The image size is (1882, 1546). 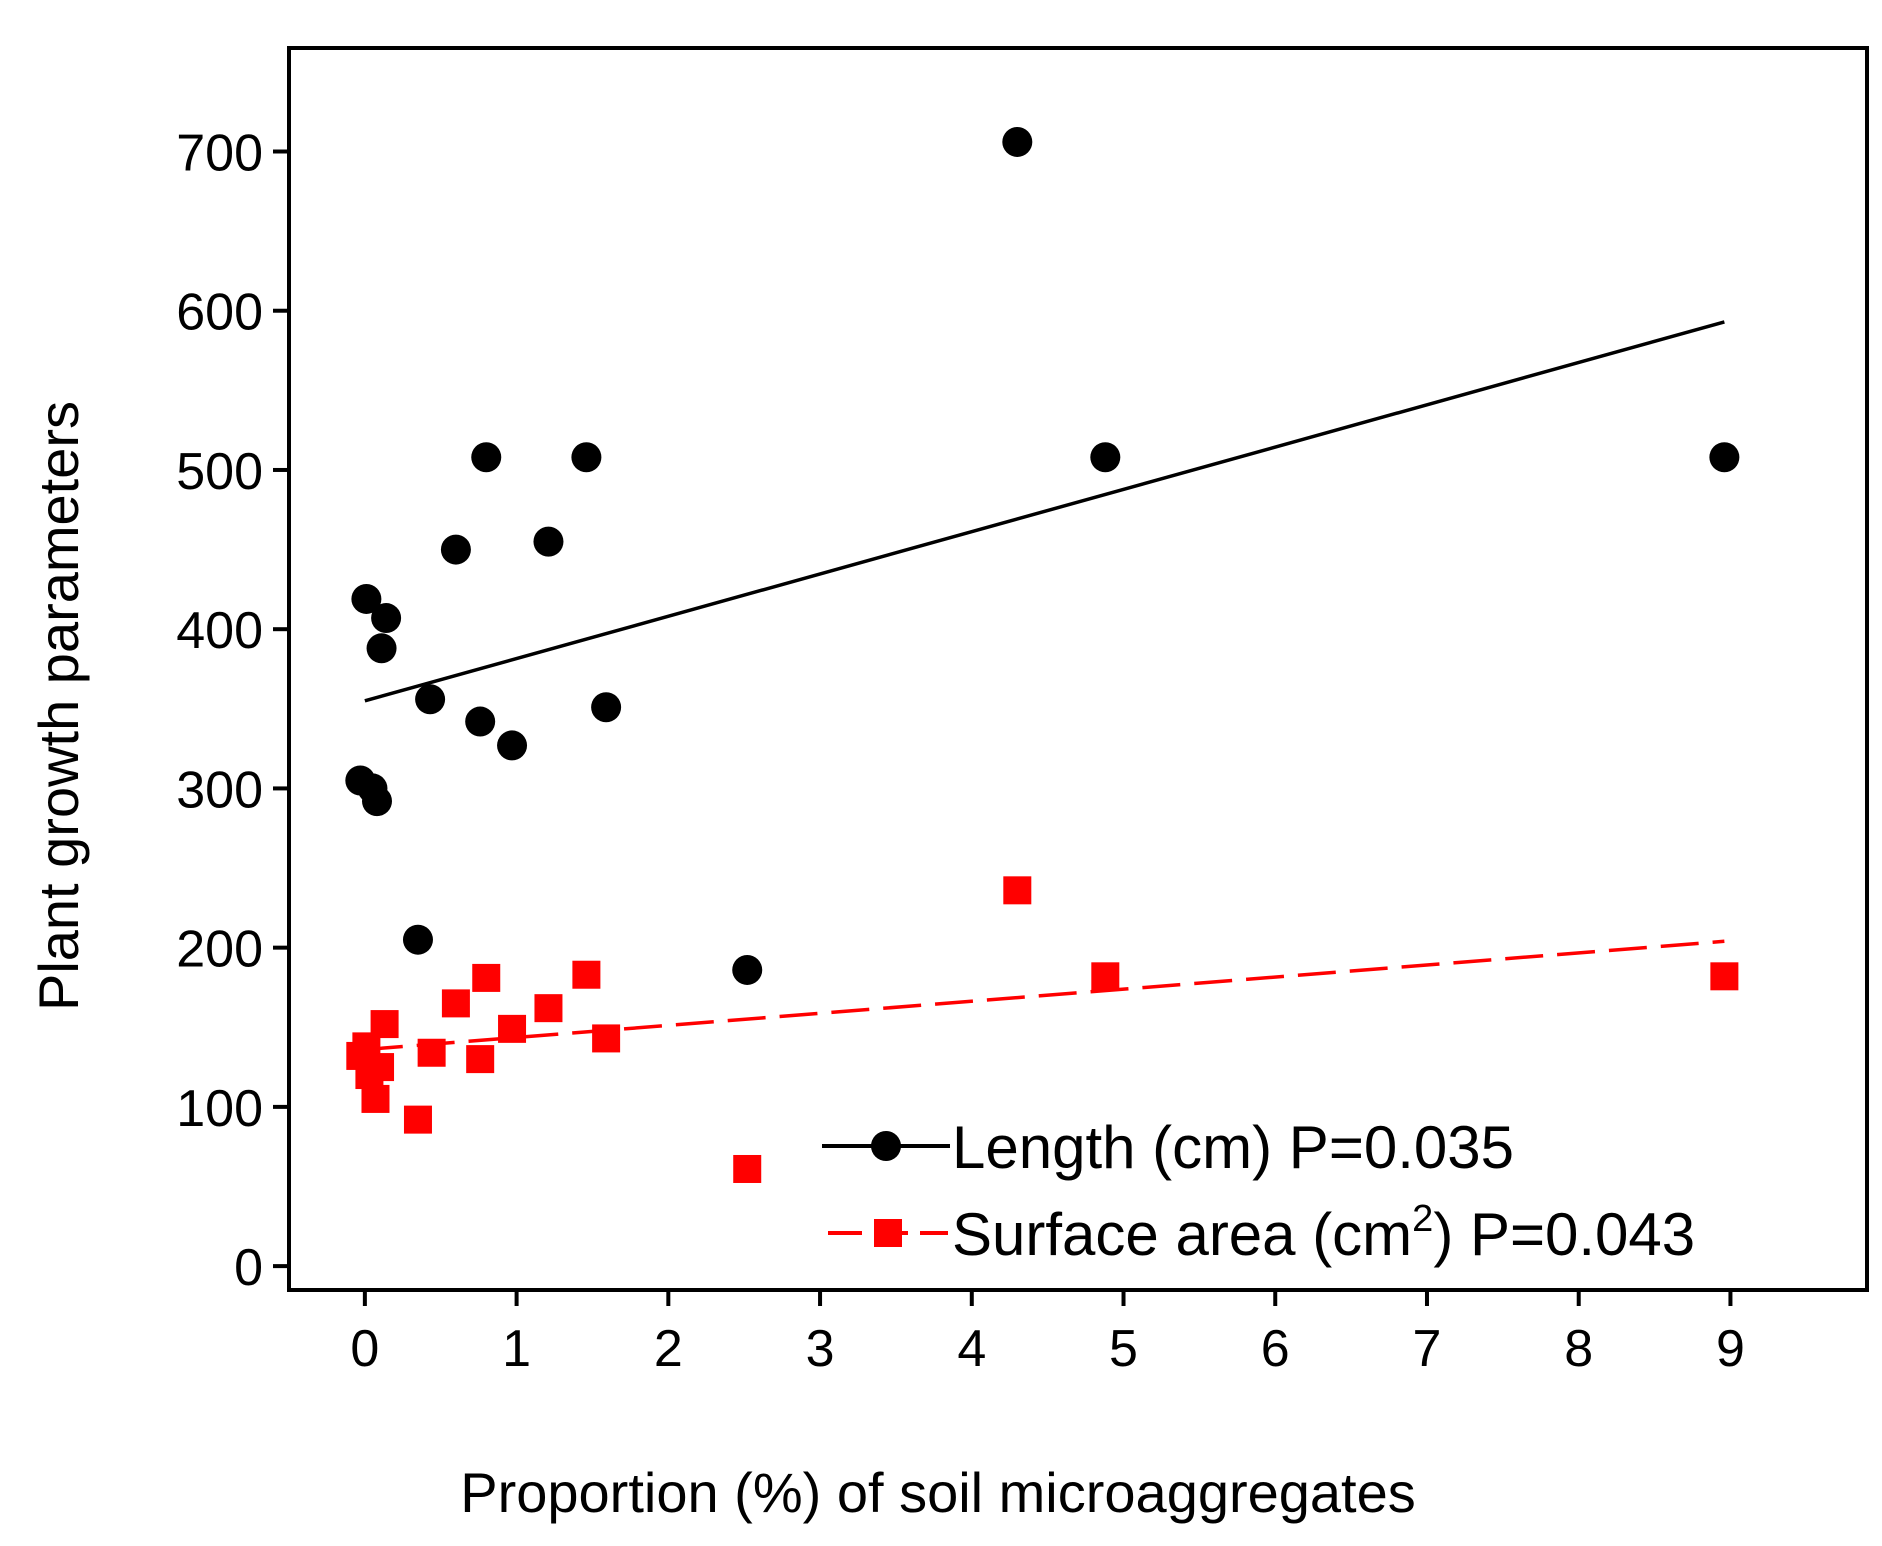 I want to click on y-tick-label: 400, so click(x=219, y=631).